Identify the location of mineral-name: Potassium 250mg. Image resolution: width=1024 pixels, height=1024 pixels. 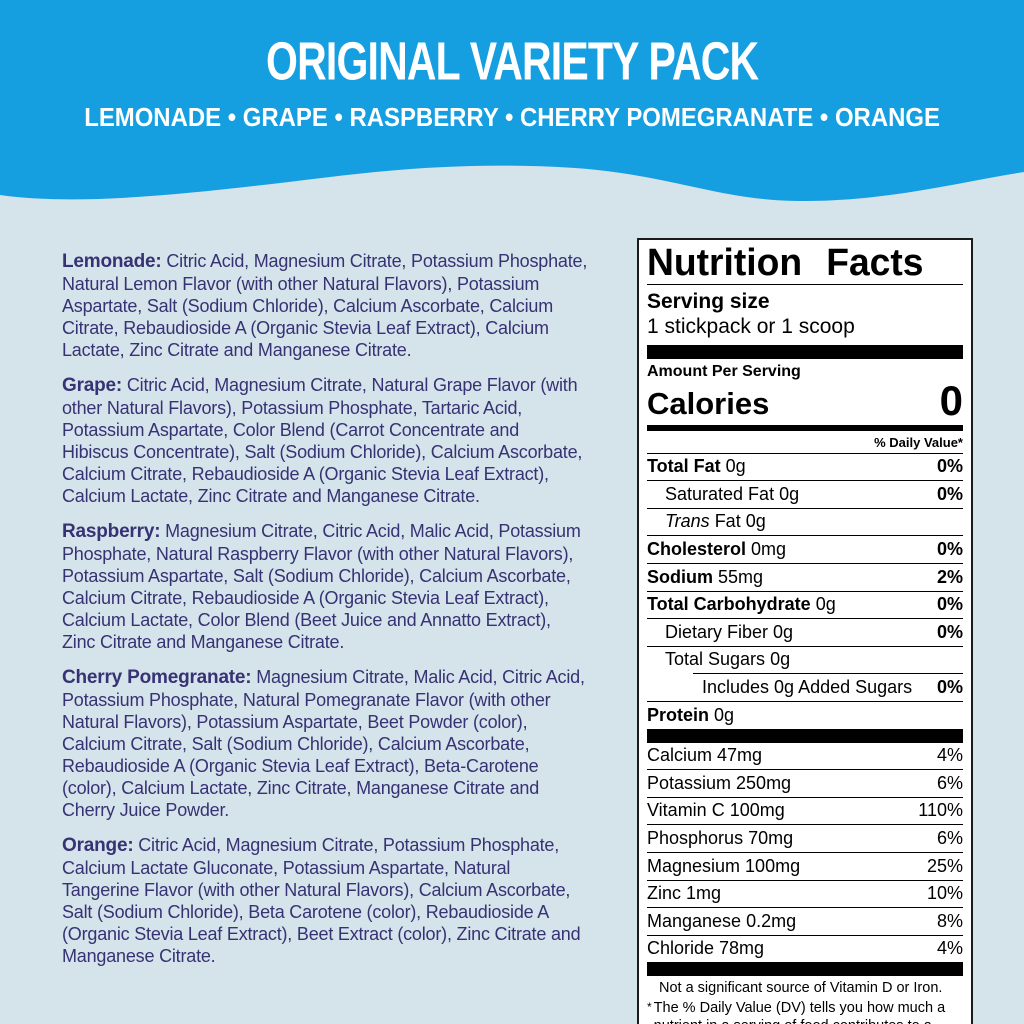
(719, 782).